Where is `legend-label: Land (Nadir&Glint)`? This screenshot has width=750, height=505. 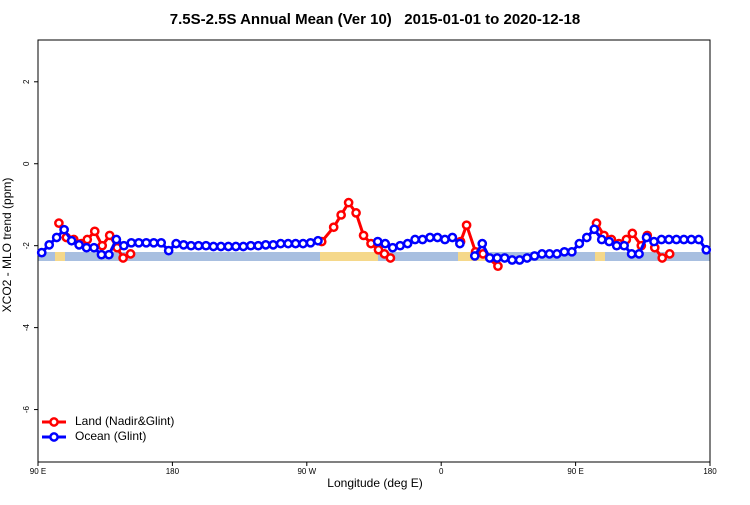 legend-label: Land (Nadir&Glint) is located at coordinates (124, 421).